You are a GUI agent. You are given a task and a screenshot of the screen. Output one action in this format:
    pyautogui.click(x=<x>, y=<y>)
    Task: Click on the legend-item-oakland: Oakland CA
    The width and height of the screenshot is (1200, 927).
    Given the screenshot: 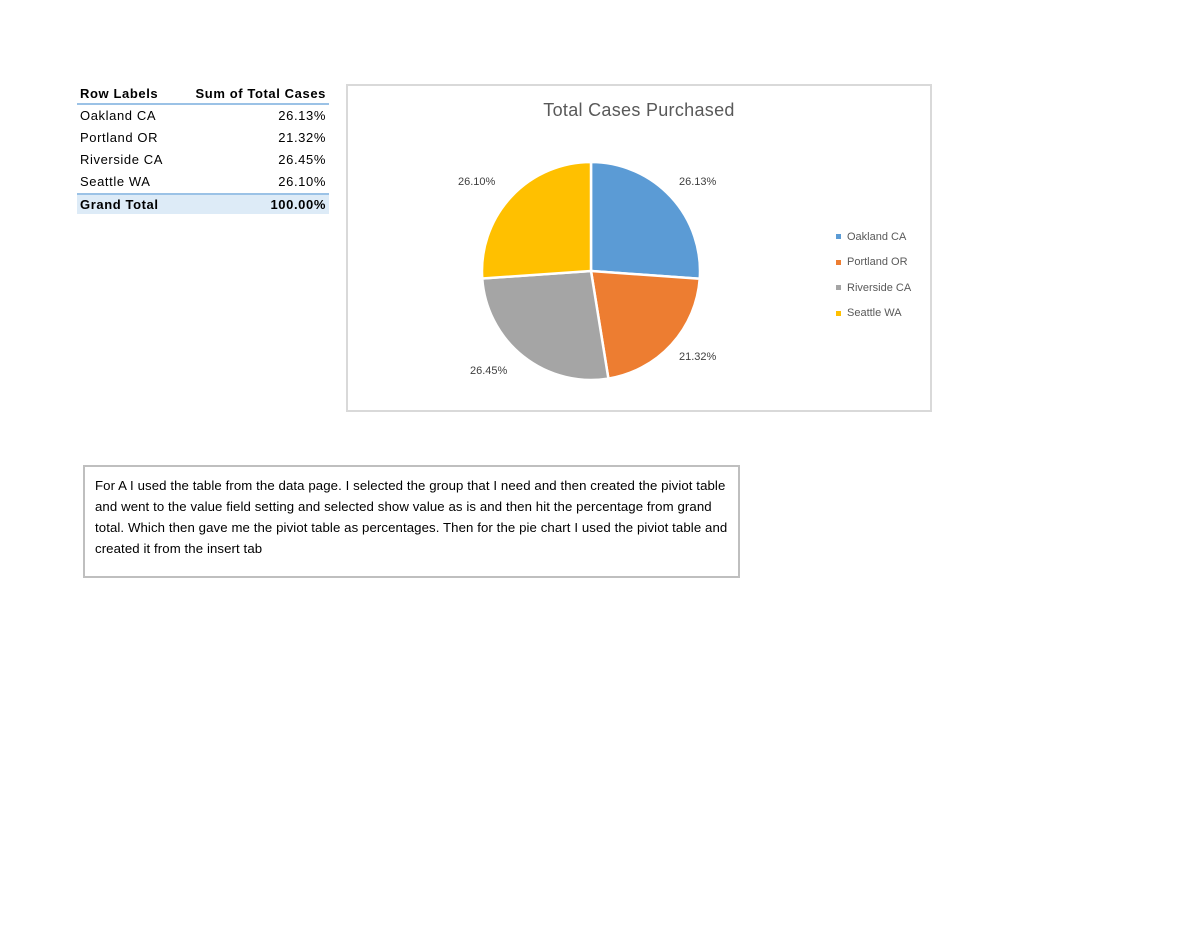 What is the action you would take?
    pyautogui.click(x=873, y=237)
    